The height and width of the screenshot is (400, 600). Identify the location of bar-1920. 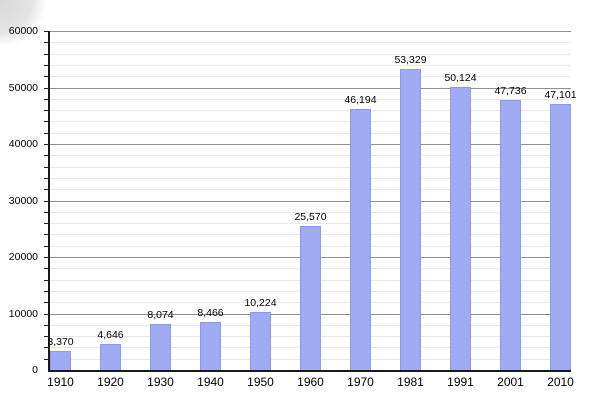
(110, 356).